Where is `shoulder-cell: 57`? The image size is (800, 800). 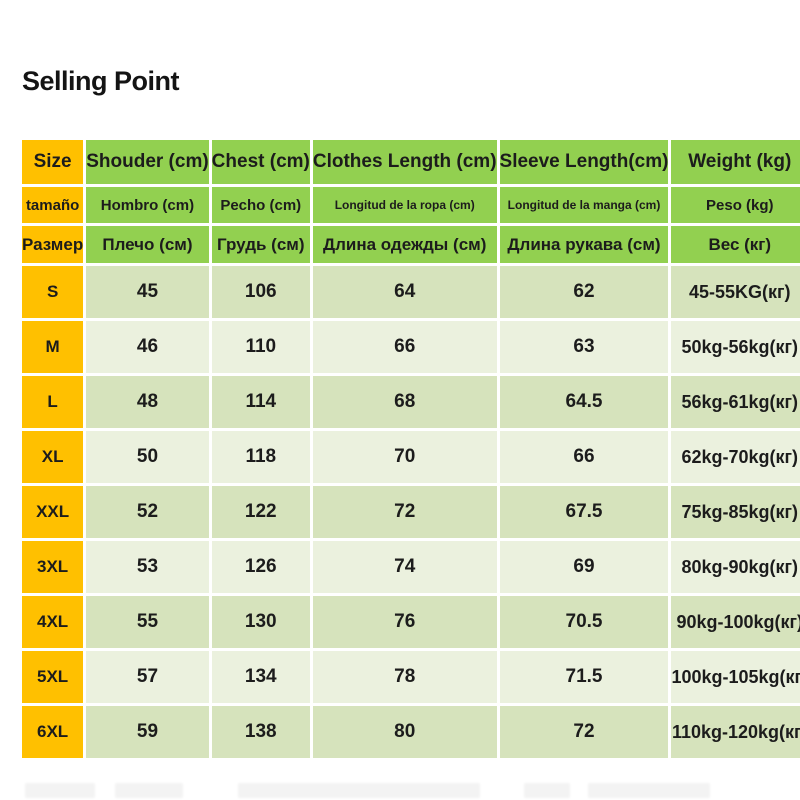 shoulder-cell: 57 is located at coordinates (147, 677).